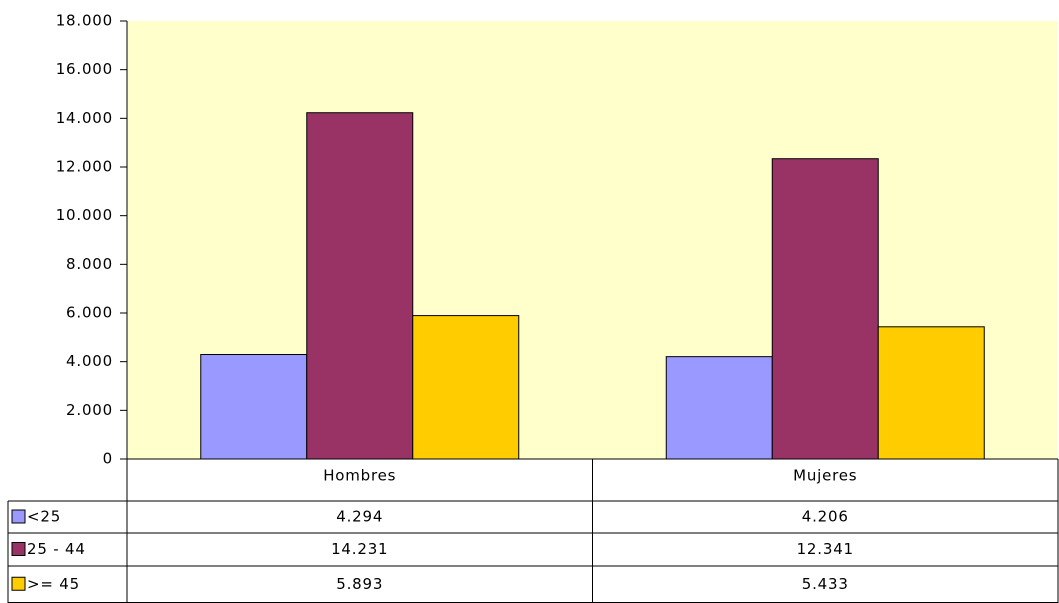 The width and height of the screenshot is (1059, 603). I want to click on y-tick-label: 4.000, so click(89, 361).